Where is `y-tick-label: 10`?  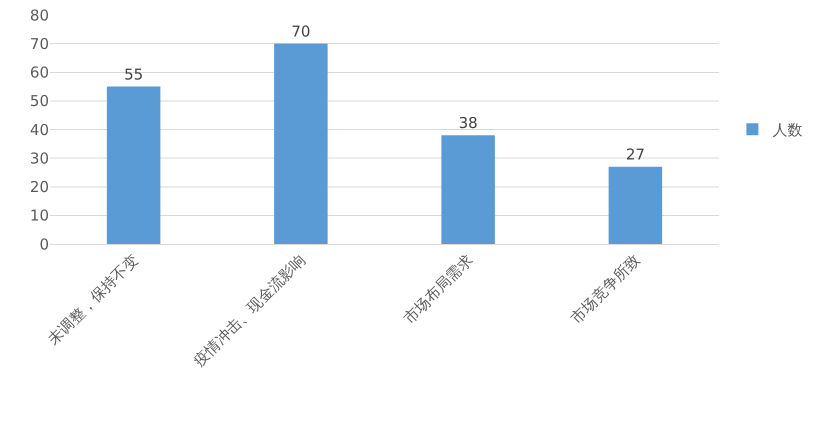
y-tick-label: 10 is located at coordinates (39, 215).